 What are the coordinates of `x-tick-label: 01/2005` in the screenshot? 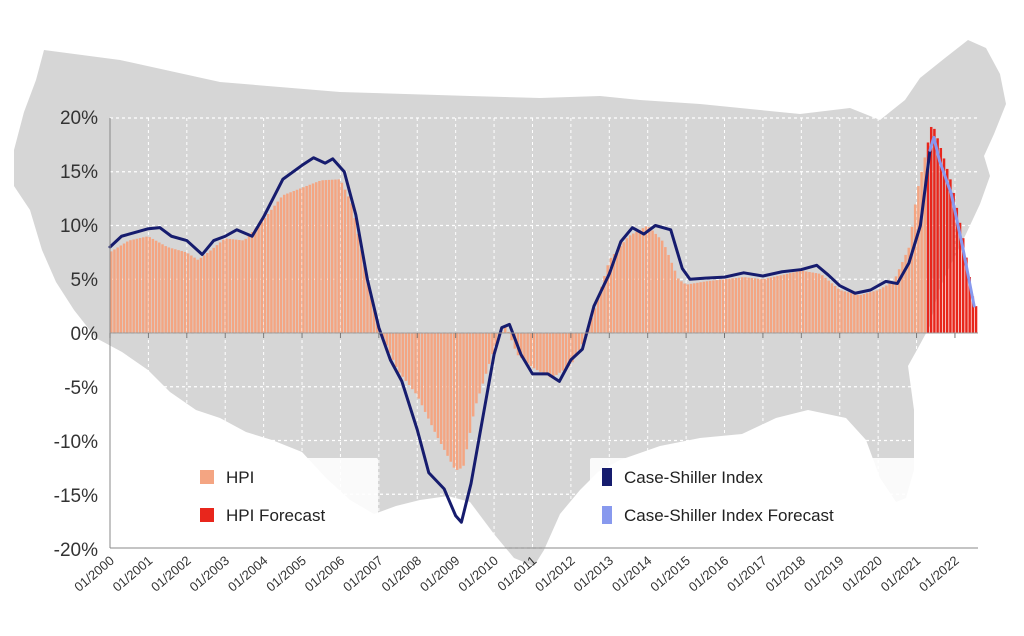 It's located at (286, 574).